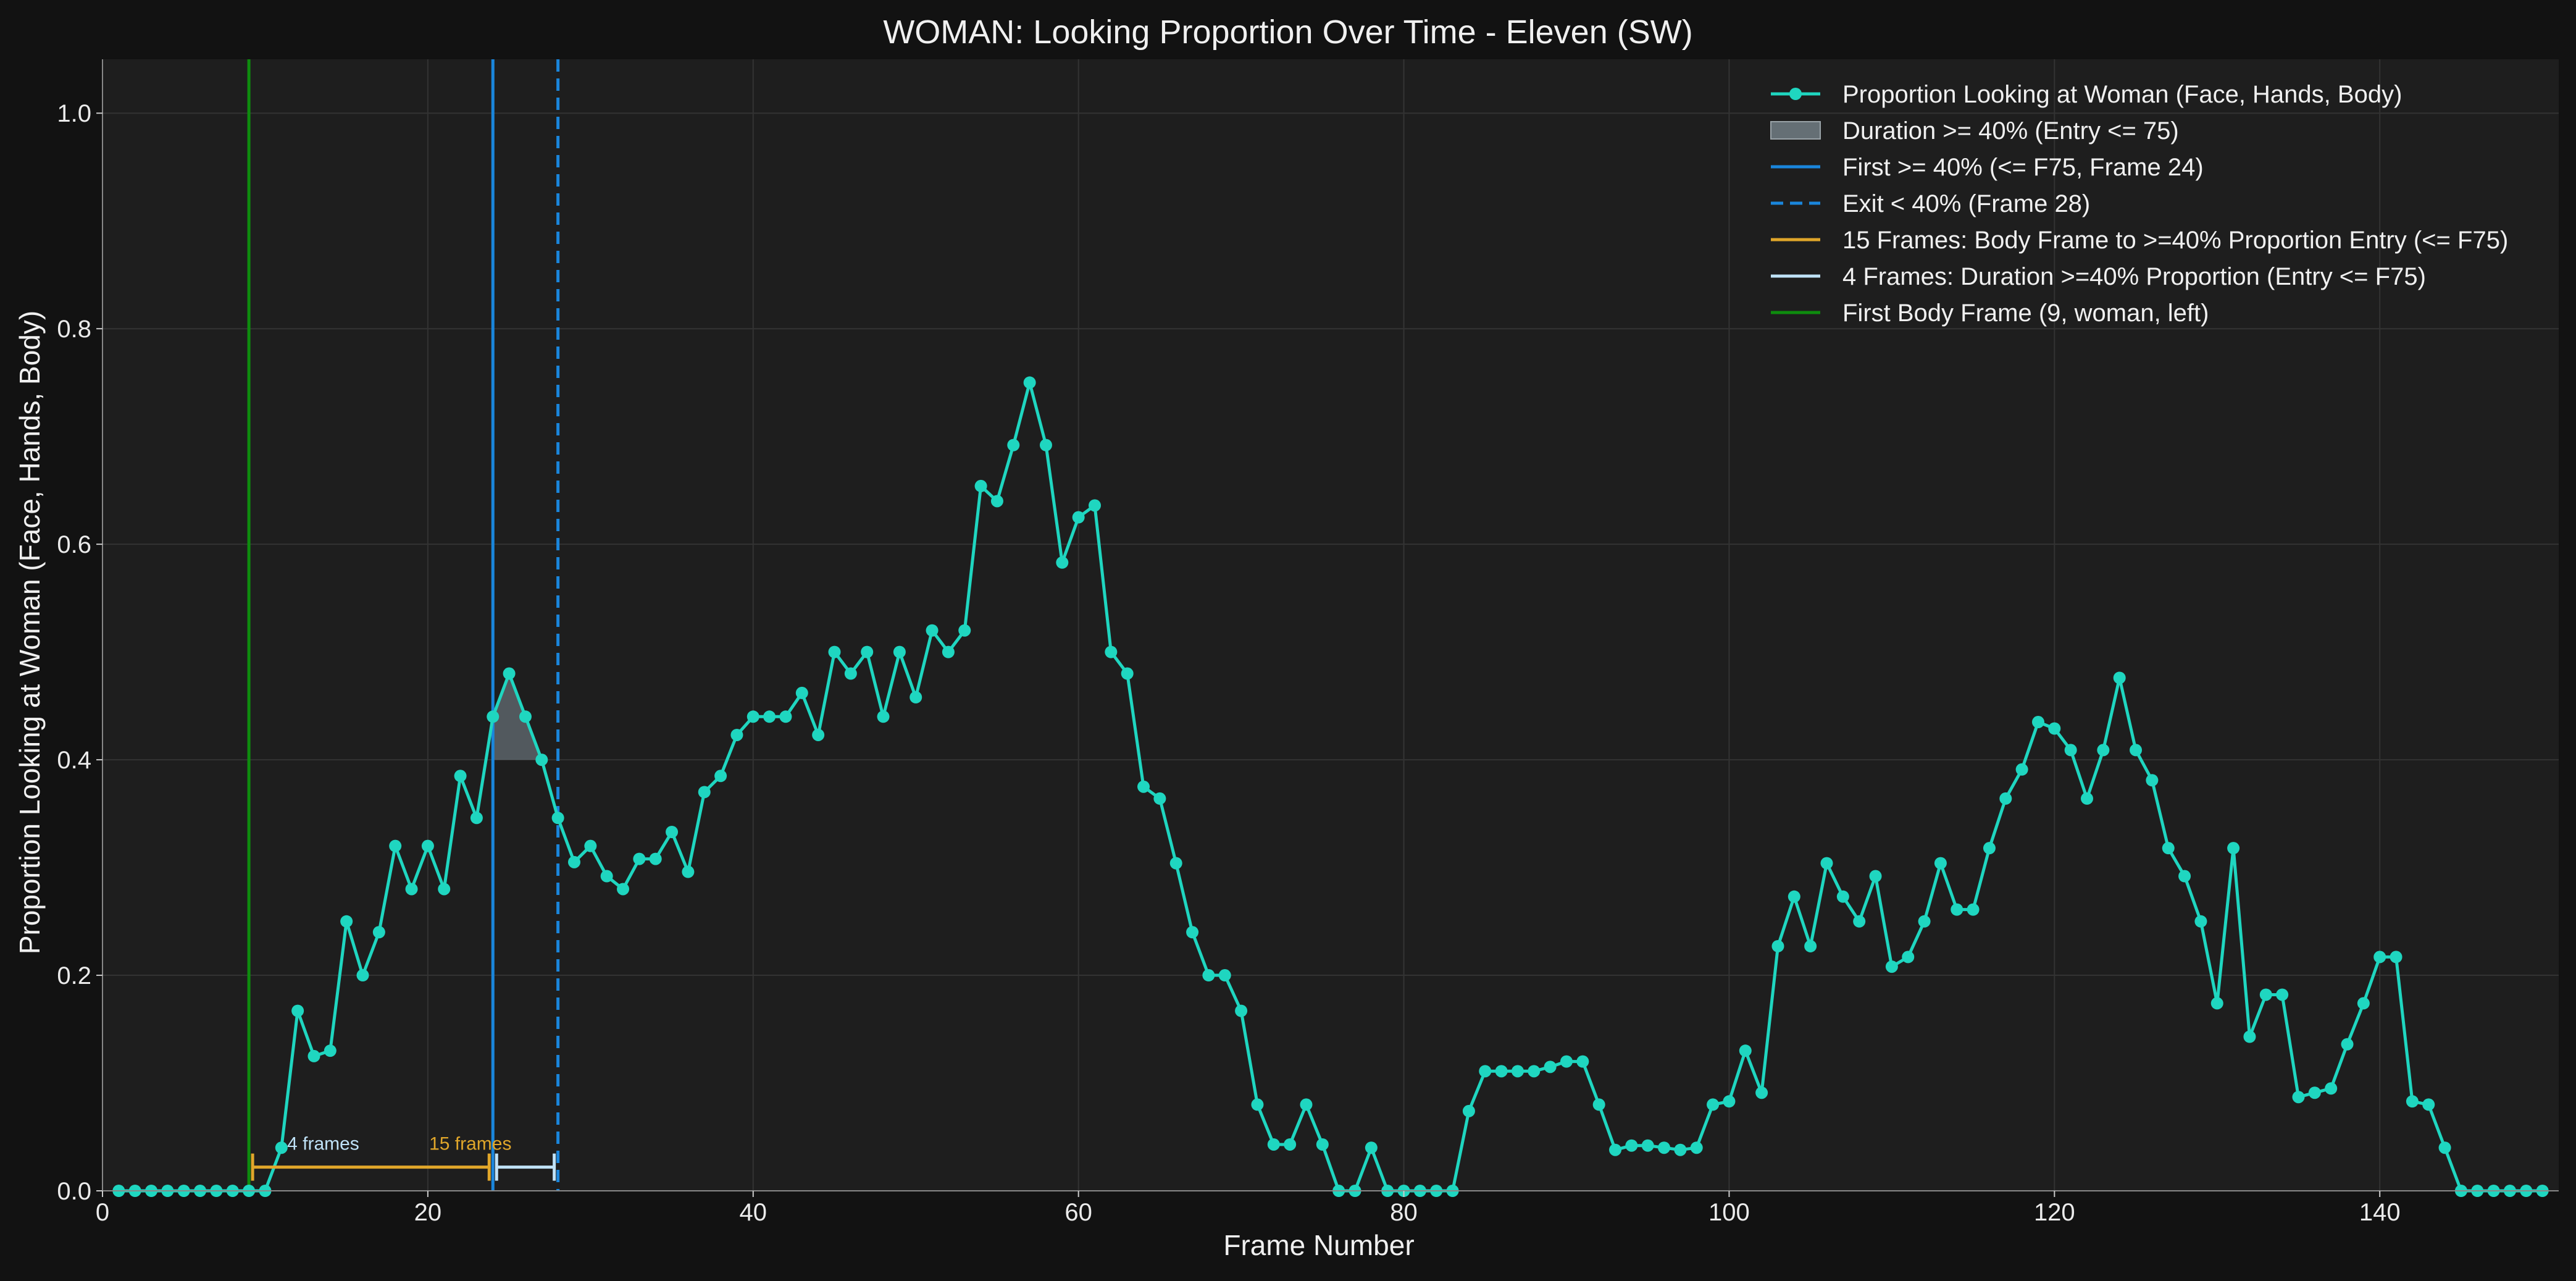 This screenshot has height=1281, width=2576. I want to click on y-tick-label: 0.2, so click(74, 975).